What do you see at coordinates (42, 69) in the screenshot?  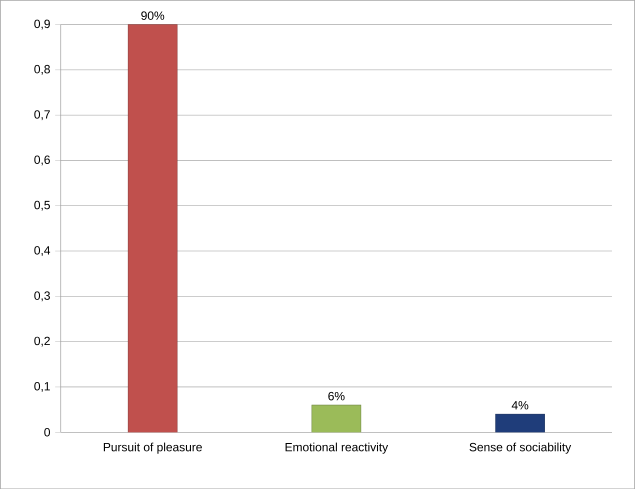 I see `y-tick-label: 0,8` at bounding box center [42, 69].